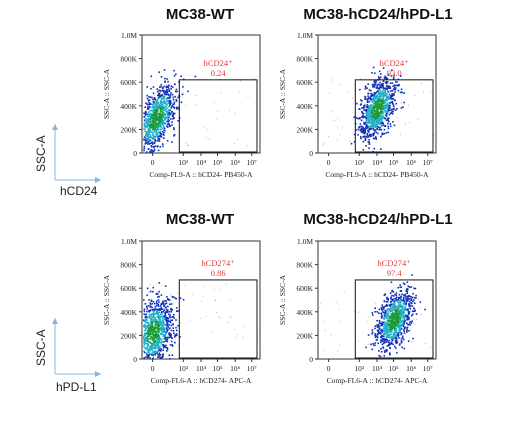 The height and width of the screenshot is (422, 516). Describe the element at coordinates (200, 111) in the screenshot. I see `density-population` at that location.